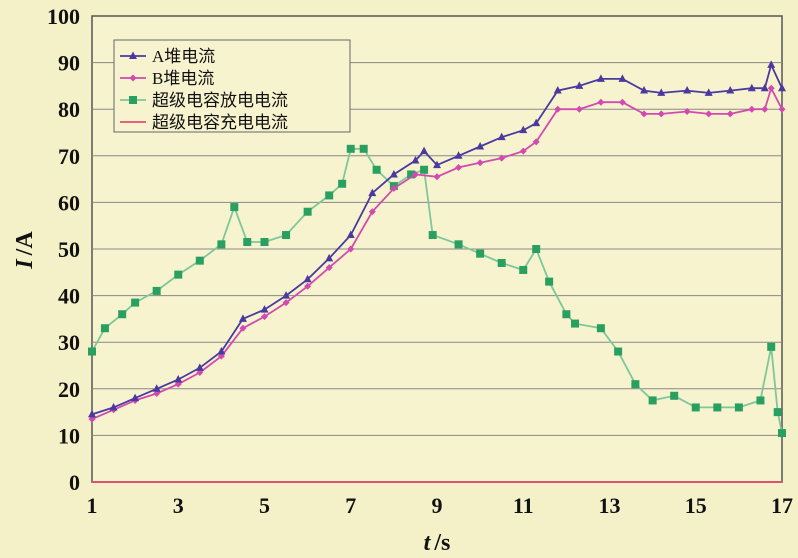 The image size is (798, 558). Describe the element at coordinates (69, 435) in the screenshot. I see `y-tick-label: 10` at that location.